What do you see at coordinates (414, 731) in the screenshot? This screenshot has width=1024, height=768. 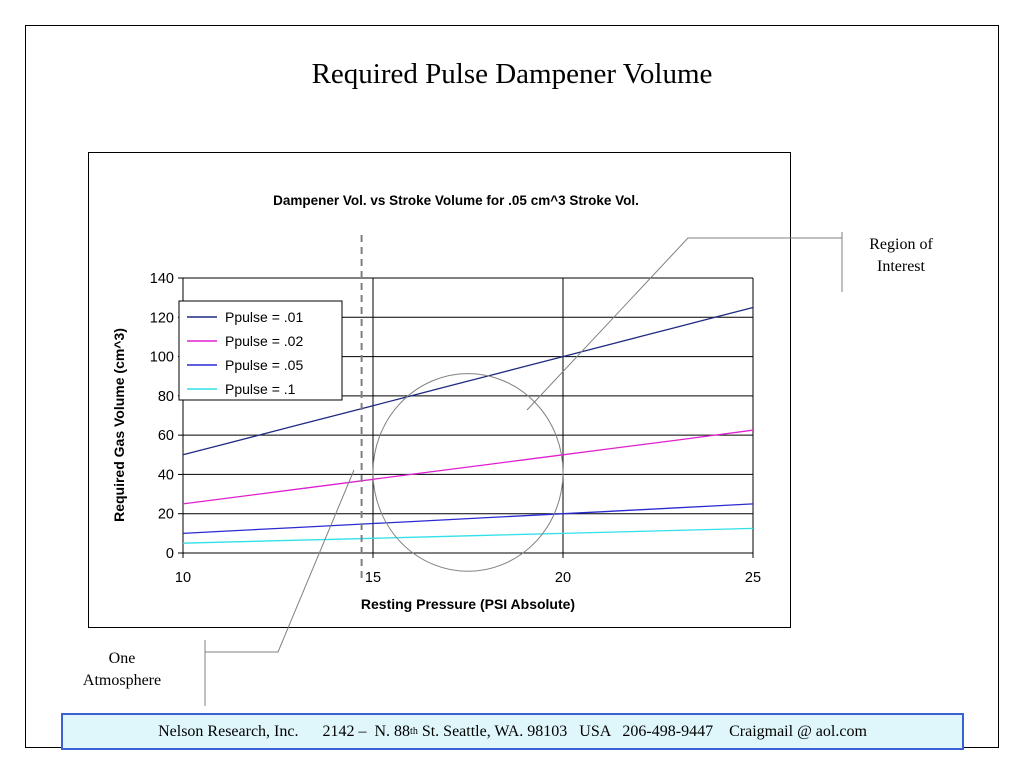 I see `footer-address-sup: th` at bounding box center [414, 731].